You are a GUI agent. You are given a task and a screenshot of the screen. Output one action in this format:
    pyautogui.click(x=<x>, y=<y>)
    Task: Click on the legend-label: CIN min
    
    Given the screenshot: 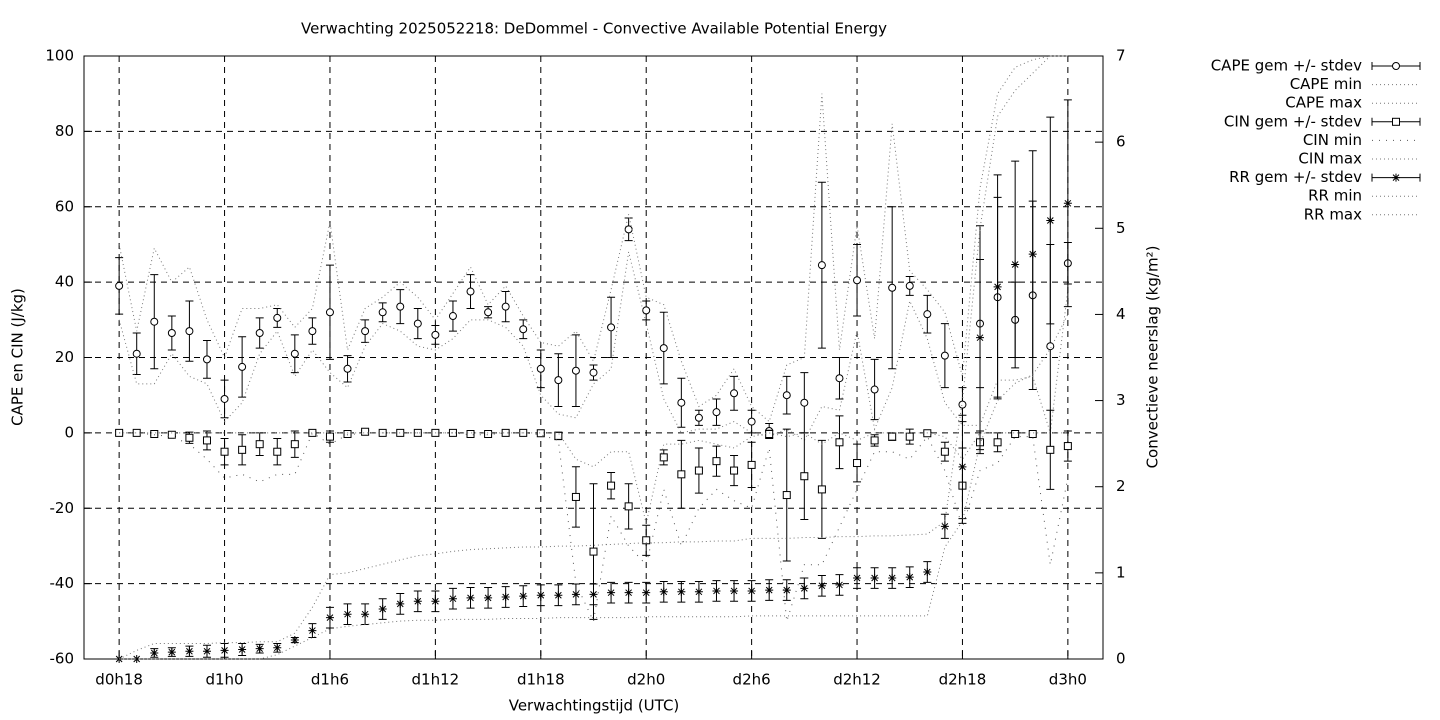 What is the action you would take?
    pyautogui.click(x=1332, y=140)
    